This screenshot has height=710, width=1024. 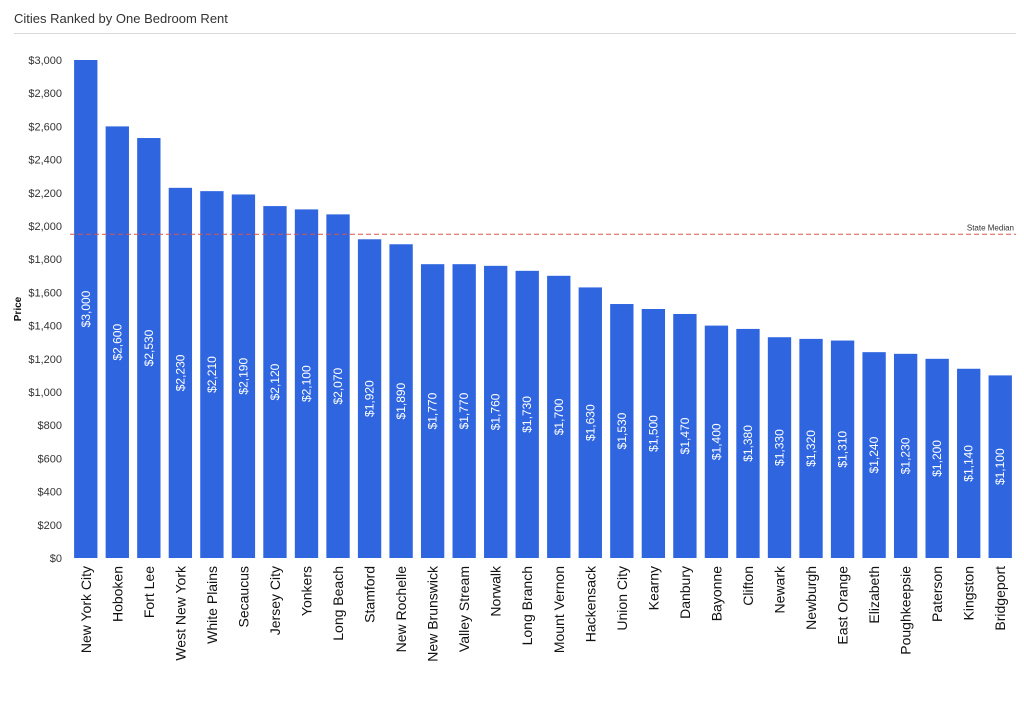 What do you see at coordinates (50, 493) in the screenshot?
I see `y-tick-label: $400` at bounding box center [50, 493].